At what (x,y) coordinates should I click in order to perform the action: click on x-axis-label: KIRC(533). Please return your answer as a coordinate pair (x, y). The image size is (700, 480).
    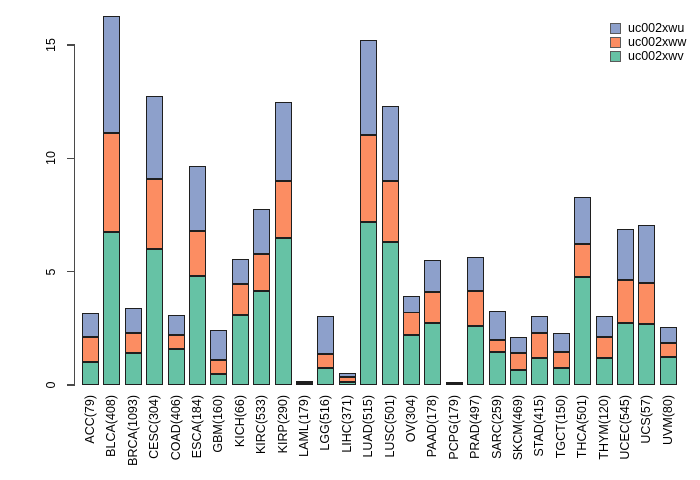
    Looking at the image, I should click on (261, 425).